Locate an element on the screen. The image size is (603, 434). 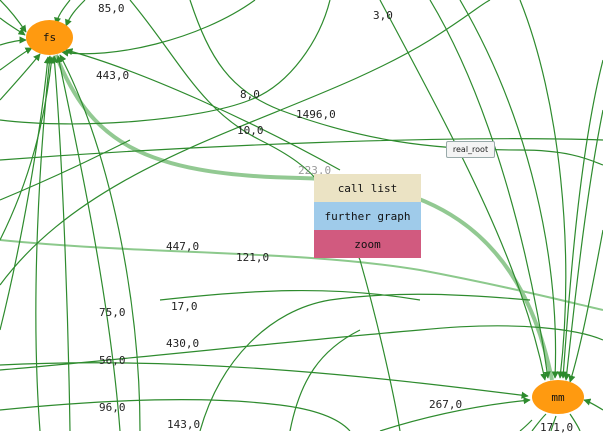
edge-label: 121,0 is located at coordinates (253, 257).